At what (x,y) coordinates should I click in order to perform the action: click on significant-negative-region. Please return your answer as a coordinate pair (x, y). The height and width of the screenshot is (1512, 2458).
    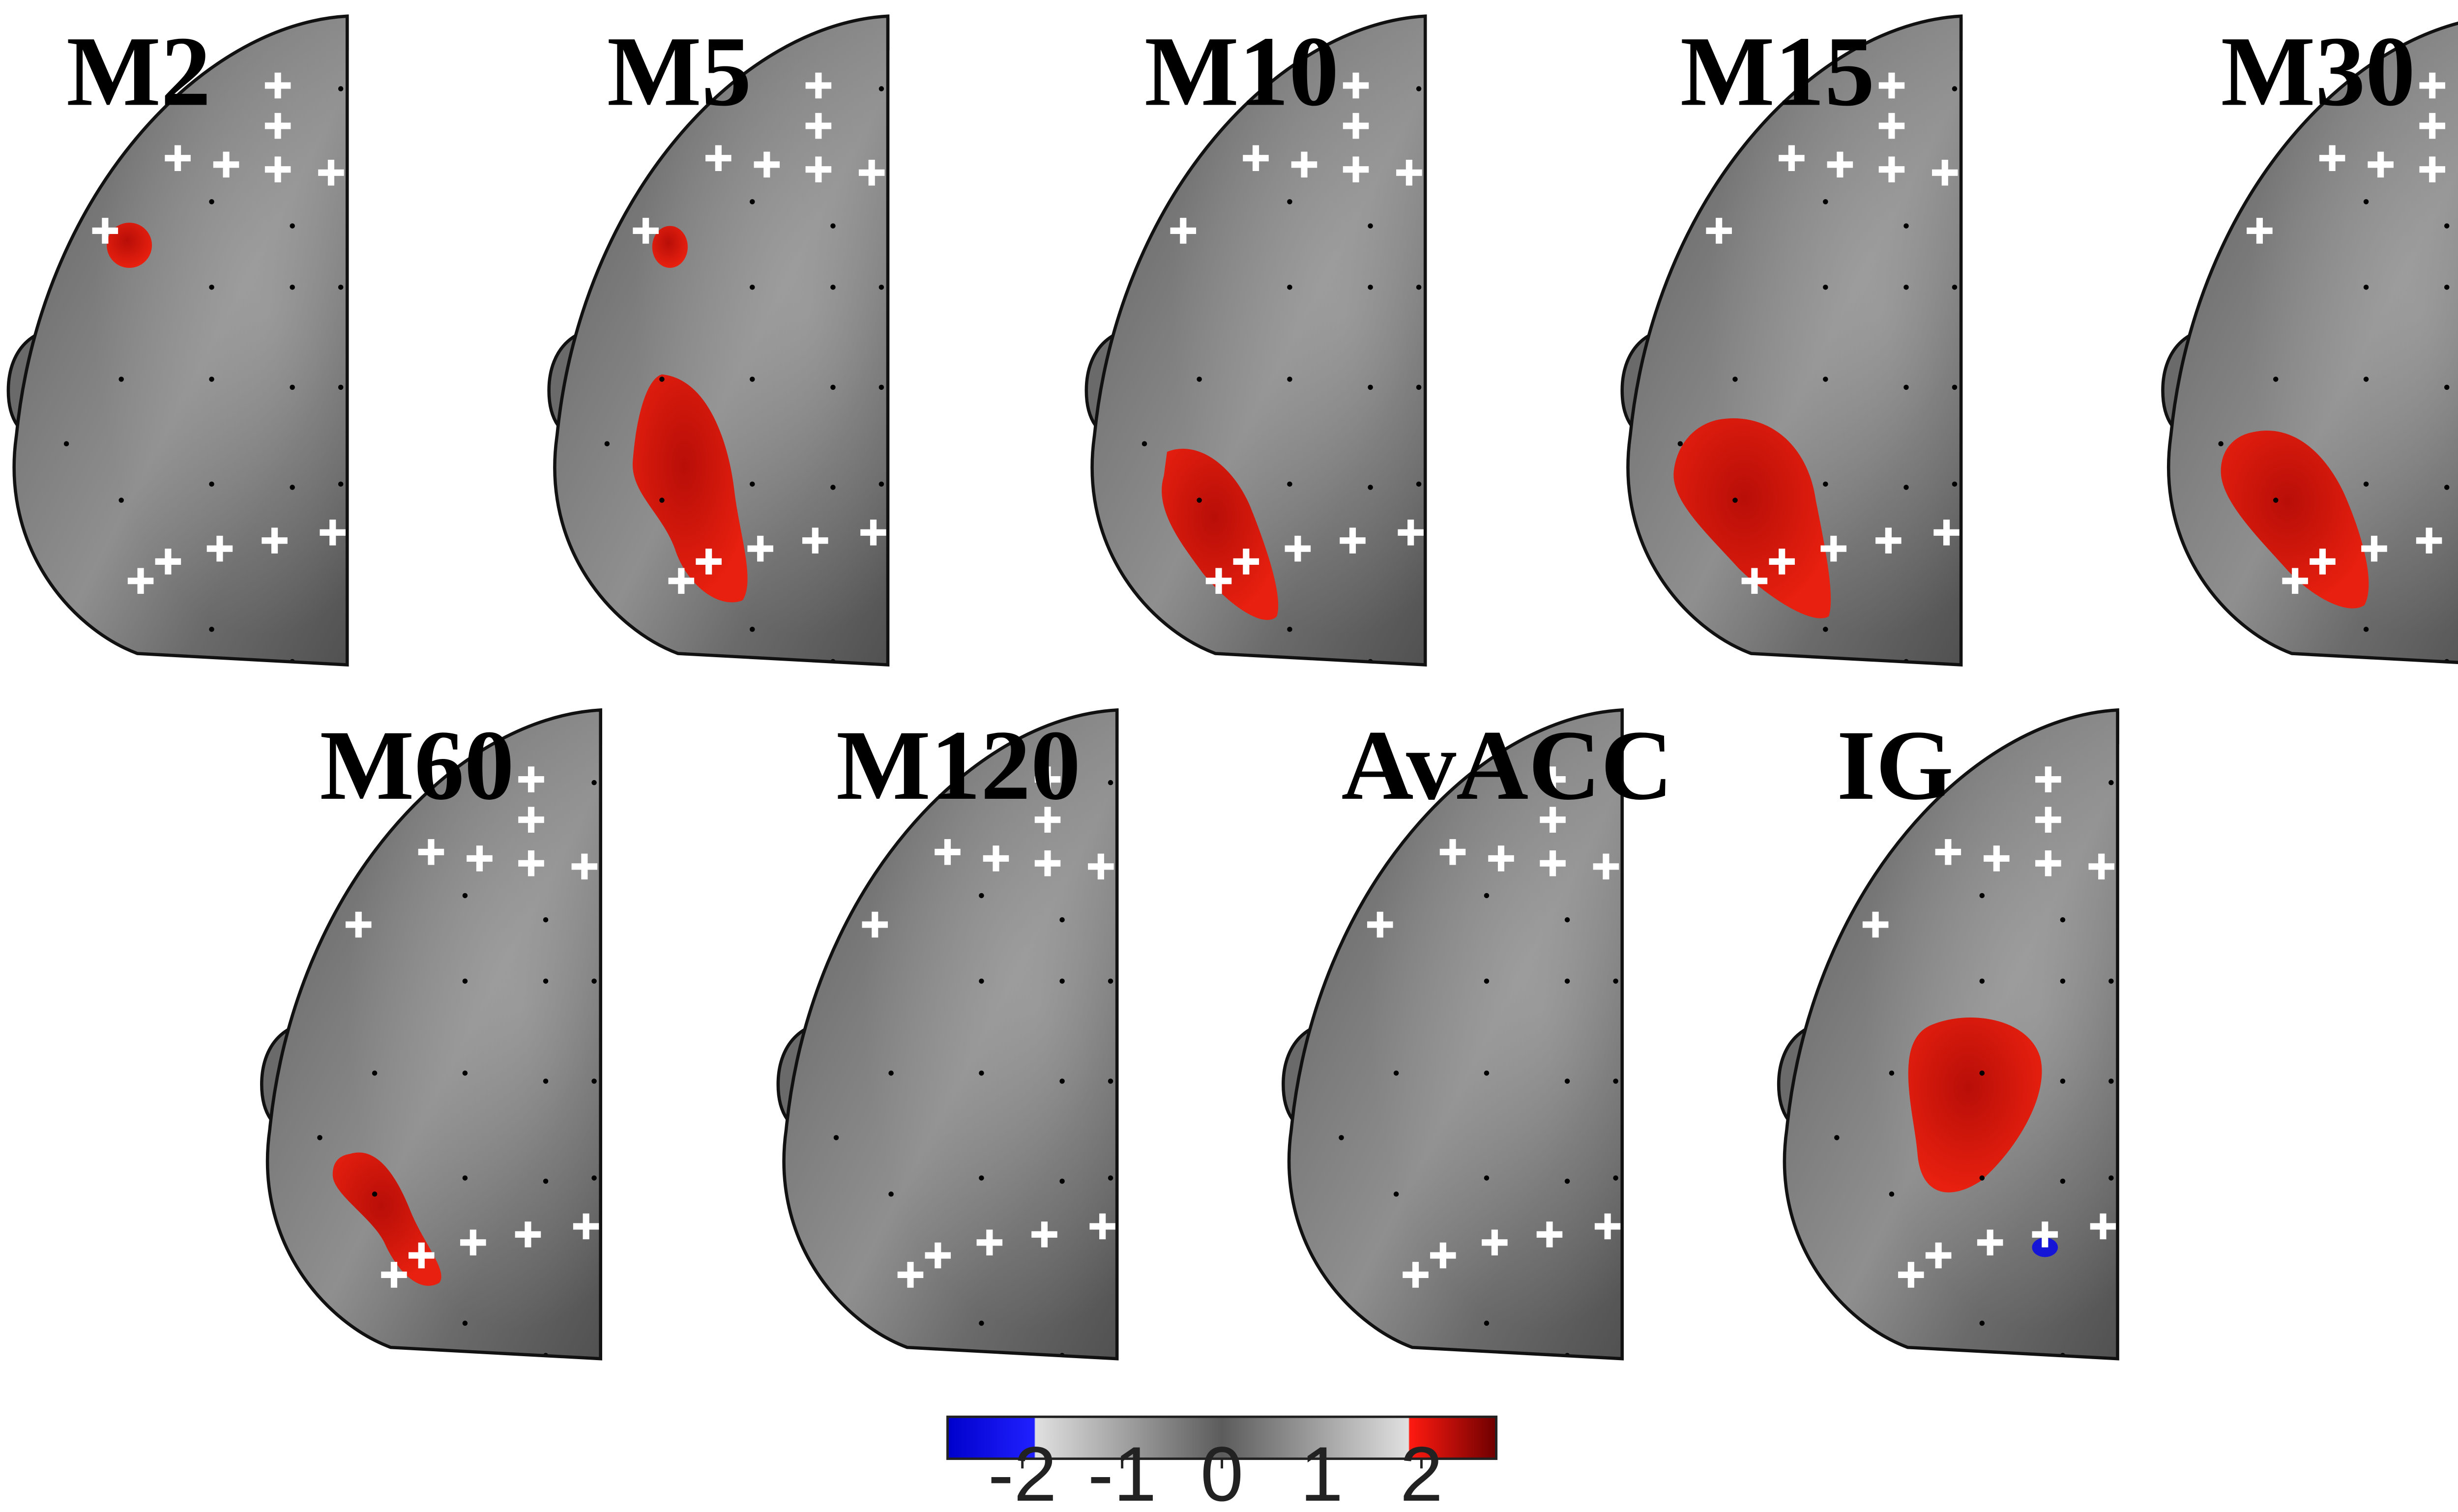
    Looking at the image, I should click on (2045, 1247).